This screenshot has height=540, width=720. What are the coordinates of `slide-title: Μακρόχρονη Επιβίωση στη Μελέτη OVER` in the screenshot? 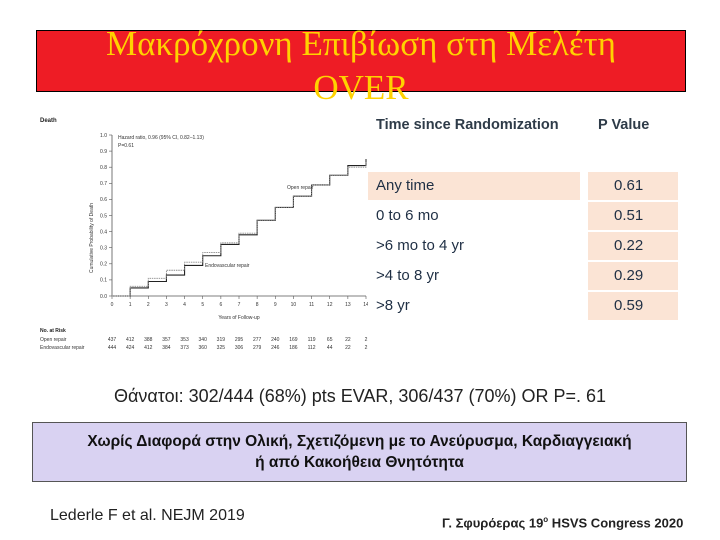 It's located at (361, 65).